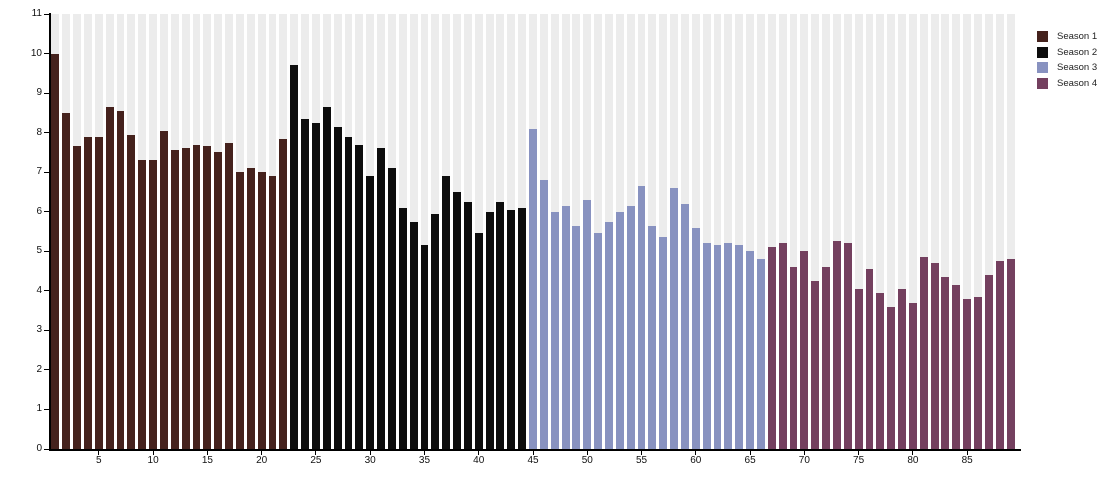 Image resolution: width=1118 pixels, height=500 pixels. I want to click on y-tick-label: 5, so click(39, 251).